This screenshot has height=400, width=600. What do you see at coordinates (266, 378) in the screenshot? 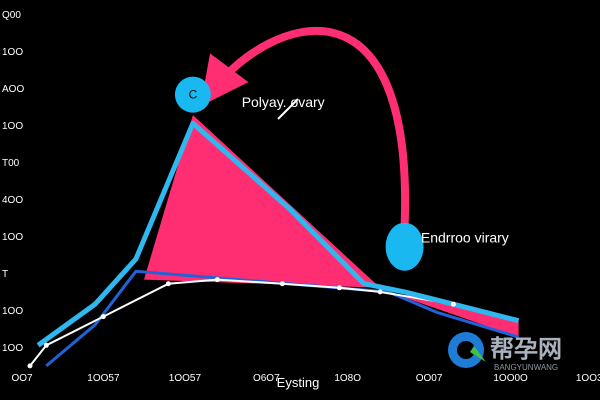
I see `x-tick-label: O6O7` at bounding box center [266, 378].